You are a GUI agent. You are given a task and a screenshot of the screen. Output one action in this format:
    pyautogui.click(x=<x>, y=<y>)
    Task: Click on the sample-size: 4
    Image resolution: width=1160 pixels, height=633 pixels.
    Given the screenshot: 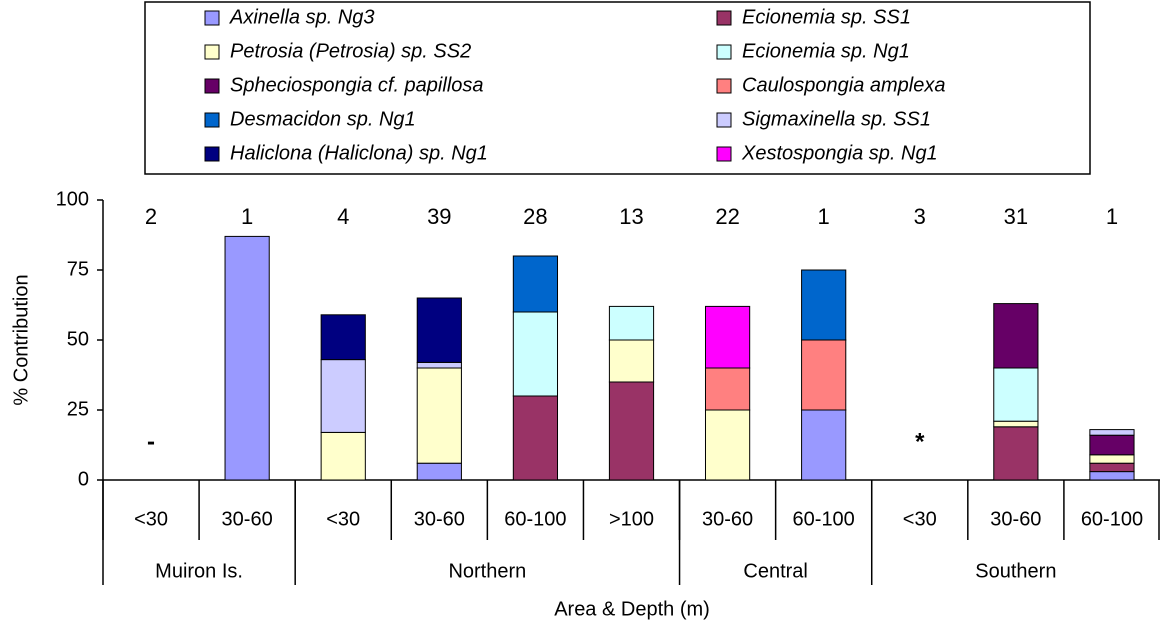 What is the action you would take?
    pyautogui.click(x=343, y=216)
    